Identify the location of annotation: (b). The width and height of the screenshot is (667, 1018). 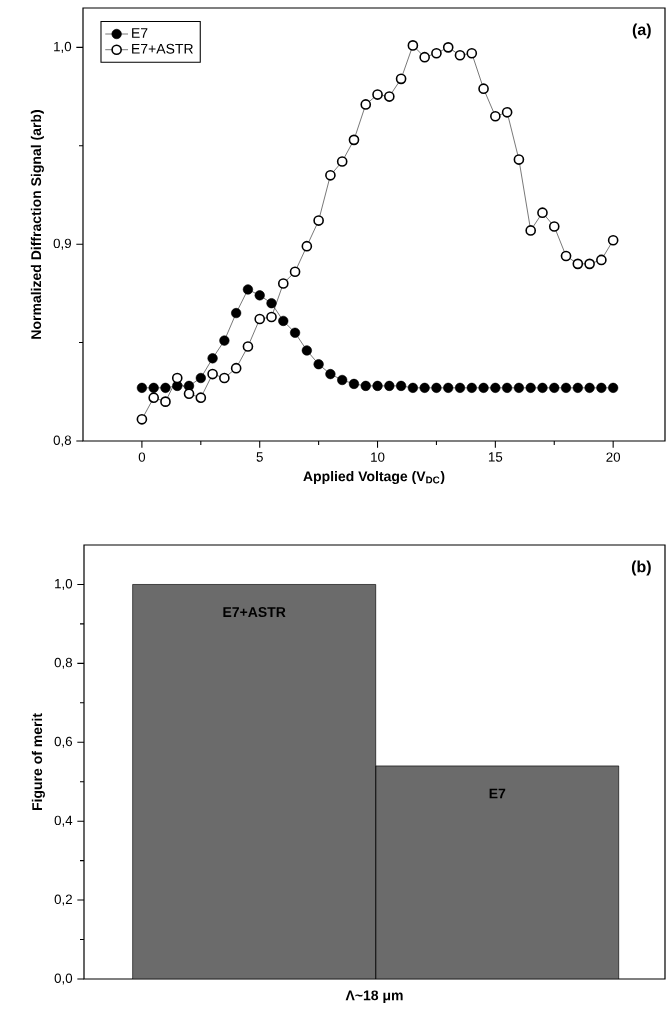
(641, 568).